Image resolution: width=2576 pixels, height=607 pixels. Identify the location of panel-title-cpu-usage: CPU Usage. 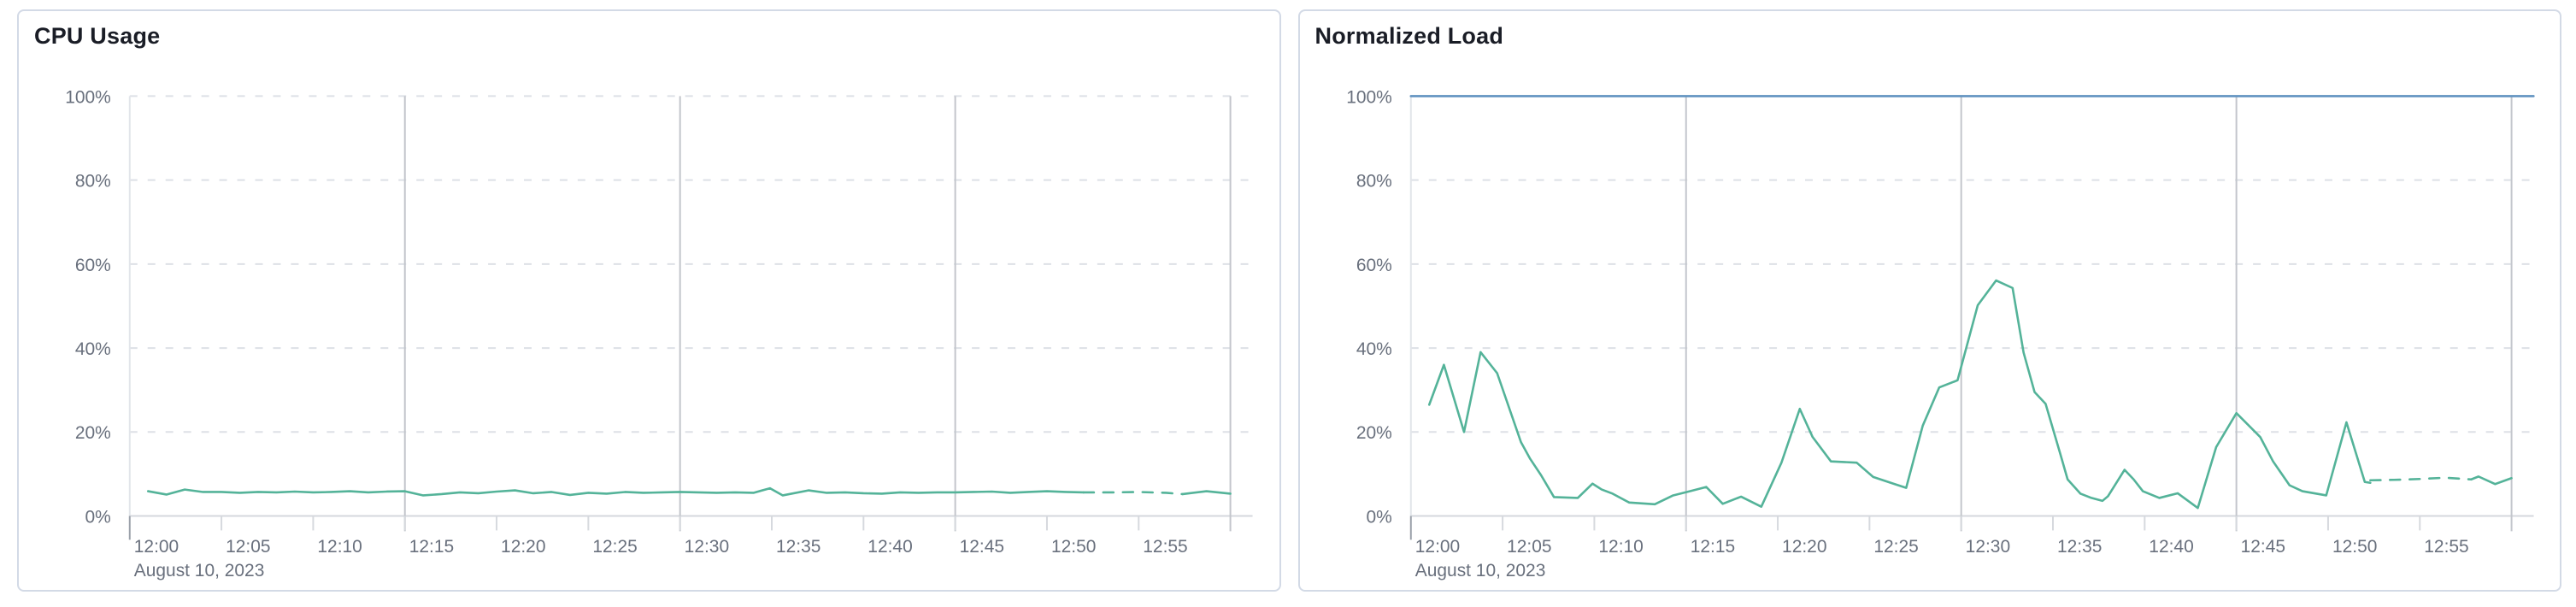
(97, 36).